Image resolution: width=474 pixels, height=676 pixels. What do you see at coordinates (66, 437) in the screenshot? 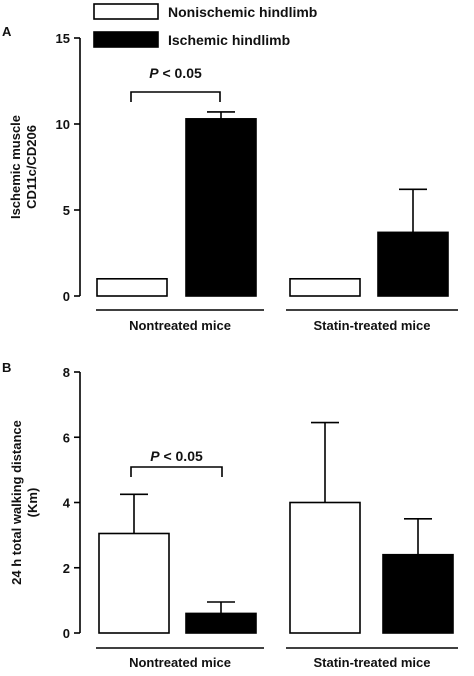
I see `y-tick-label: 6` at bounding box center [66, 437].